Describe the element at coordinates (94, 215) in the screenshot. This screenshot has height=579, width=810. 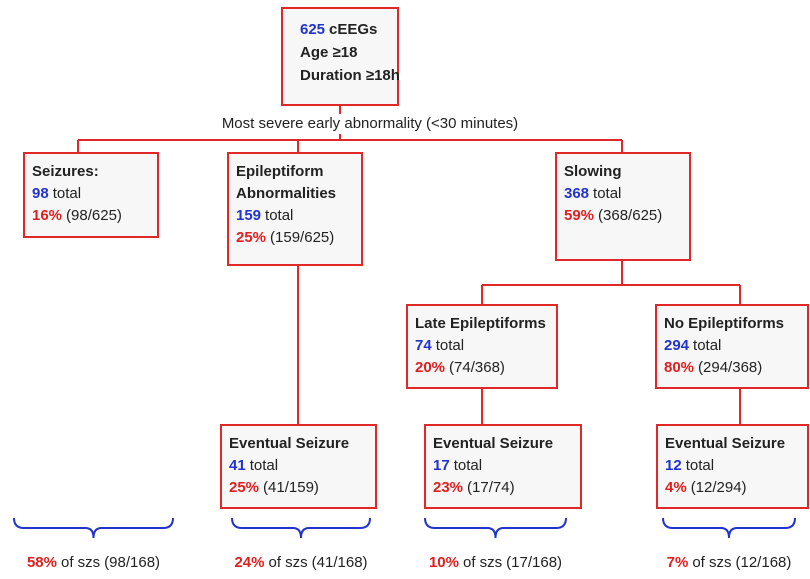
I see `node-ratio: (98/625)` at that location.